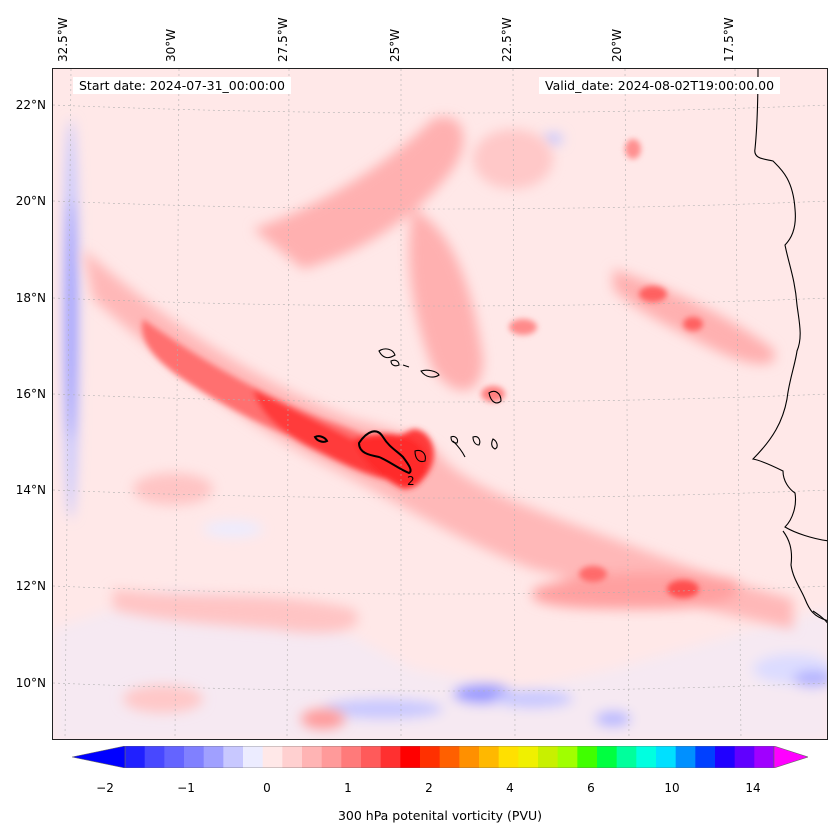  What do you see at coordinates (660, 85) in the screenshot?
I see `valid-date-label: Valid_date: 2024-08-02T19:00:00.00` at bounding box center [660, 85].